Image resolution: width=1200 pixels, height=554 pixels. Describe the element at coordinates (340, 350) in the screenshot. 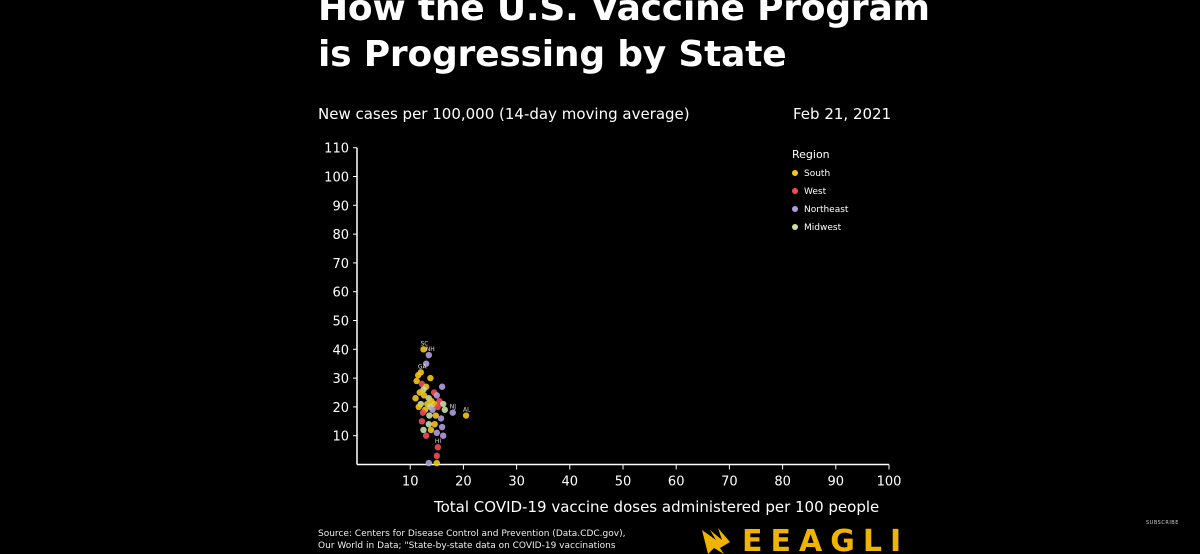

I see `y-tick-label: 40` at that location.